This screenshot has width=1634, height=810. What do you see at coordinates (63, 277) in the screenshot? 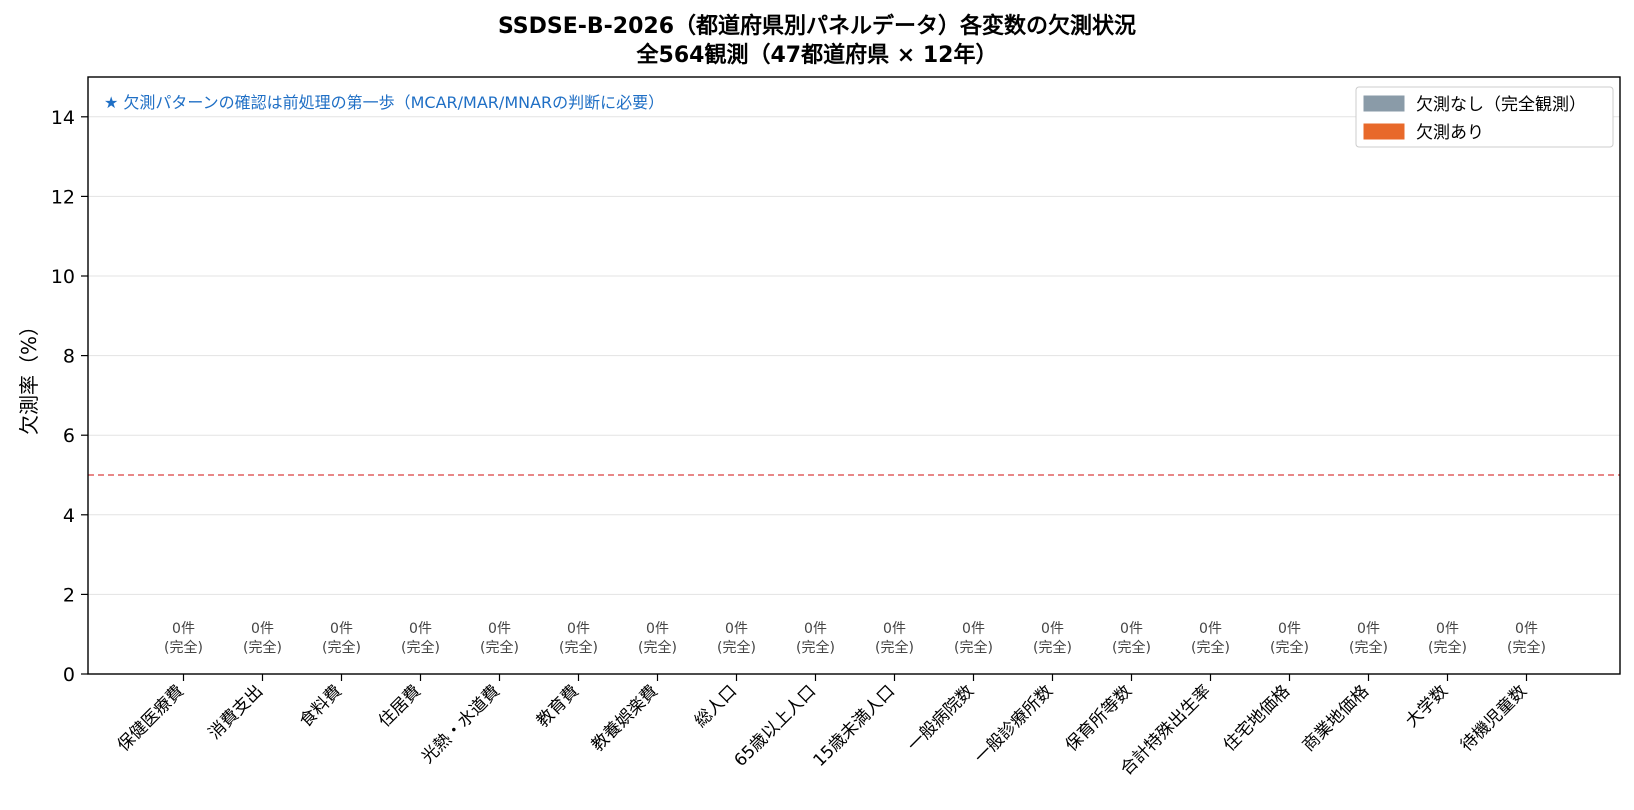
I see `y-tick-label: 10` at bounding box center [63, 277].